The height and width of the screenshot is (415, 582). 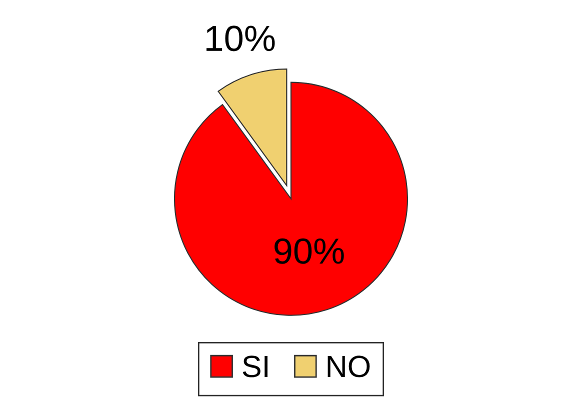 What do you see at coordinates (255, 367) in the screenshot?
I see `legend-label: SI` at bounding box center [255, 367].